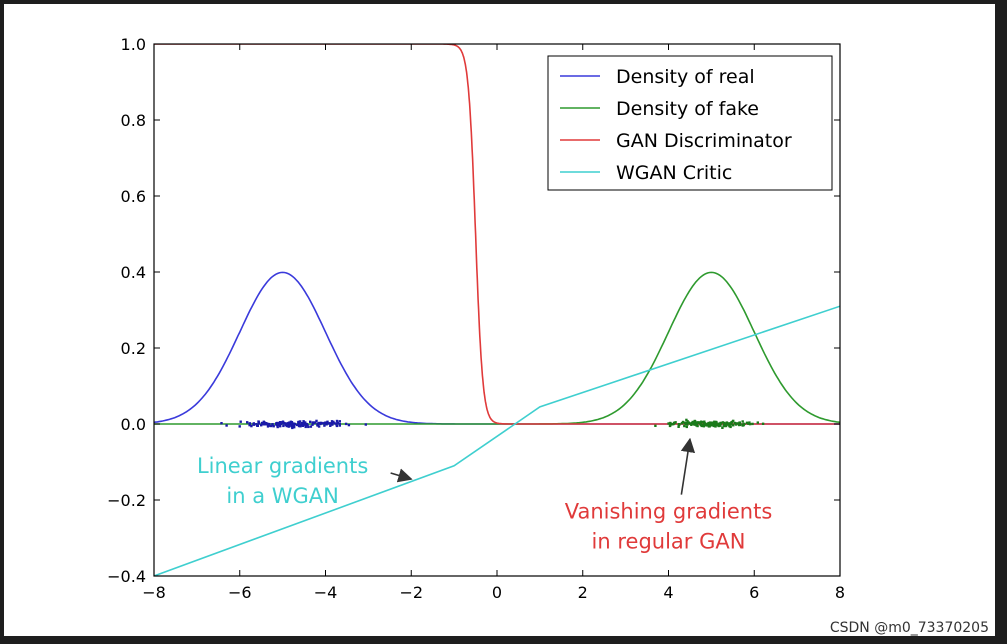  I want to click on annotation-text: in regular GAN, so click(669, 542).